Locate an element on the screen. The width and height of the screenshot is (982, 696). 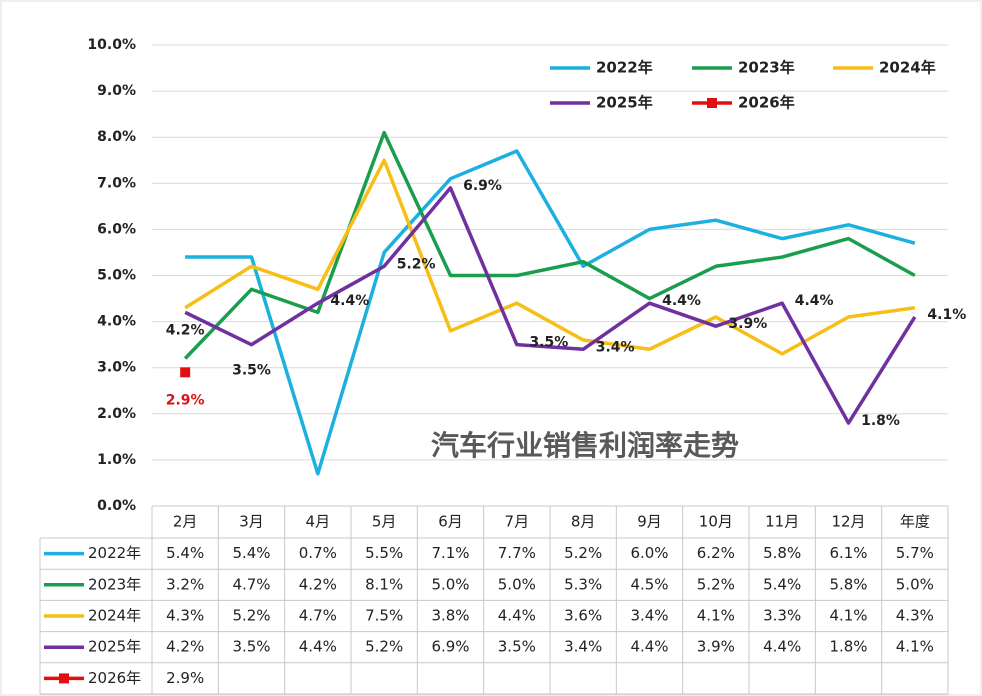
x-tick-label: 2月 is located at coordinates (185, 522).